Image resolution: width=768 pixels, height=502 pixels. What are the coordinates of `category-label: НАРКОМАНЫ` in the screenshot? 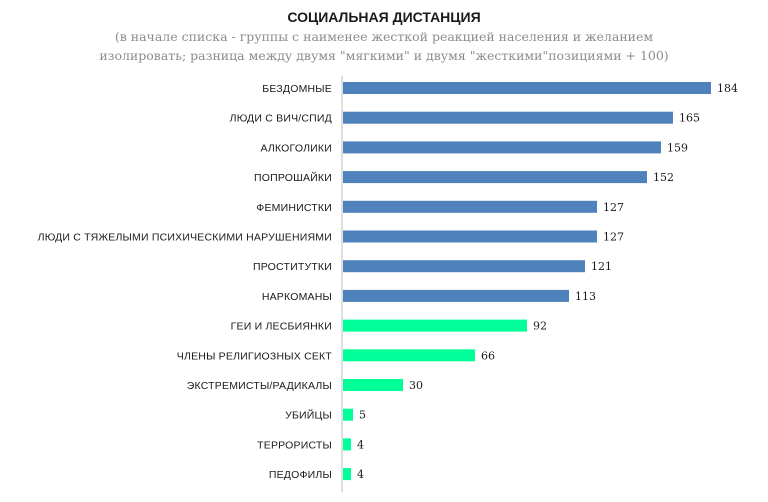 It's located at (297, 297).